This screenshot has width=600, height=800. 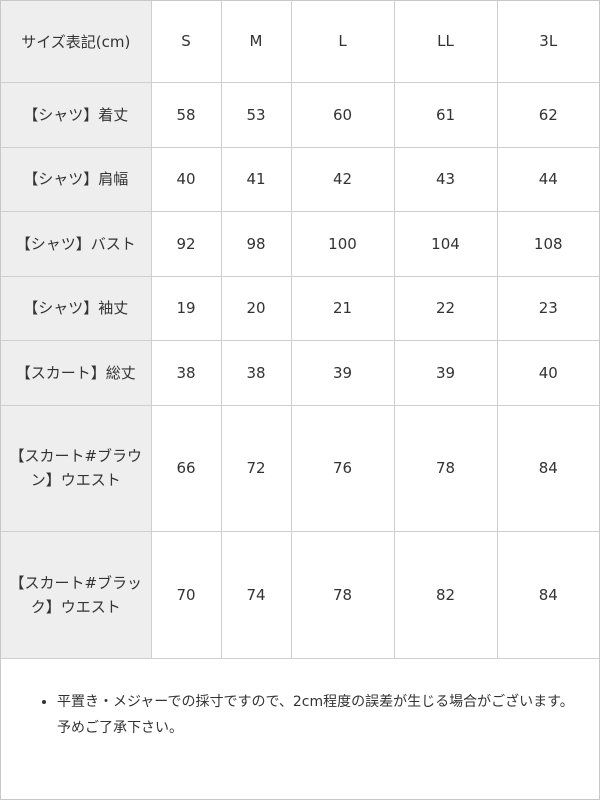 What do you see at coordinates (547, 114) in the screenshot?
I see `cell-value: 62` at bounding box center [547, 114].